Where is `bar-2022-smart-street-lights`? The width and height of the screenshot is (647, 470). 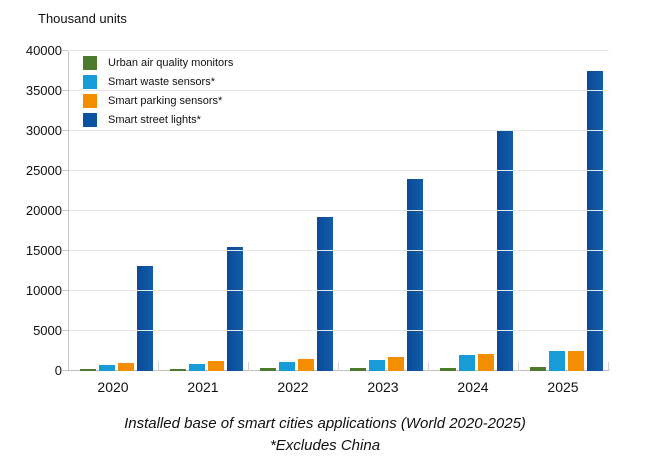
bar-2022-smart-street-lights is located at coordinates (325, 293).